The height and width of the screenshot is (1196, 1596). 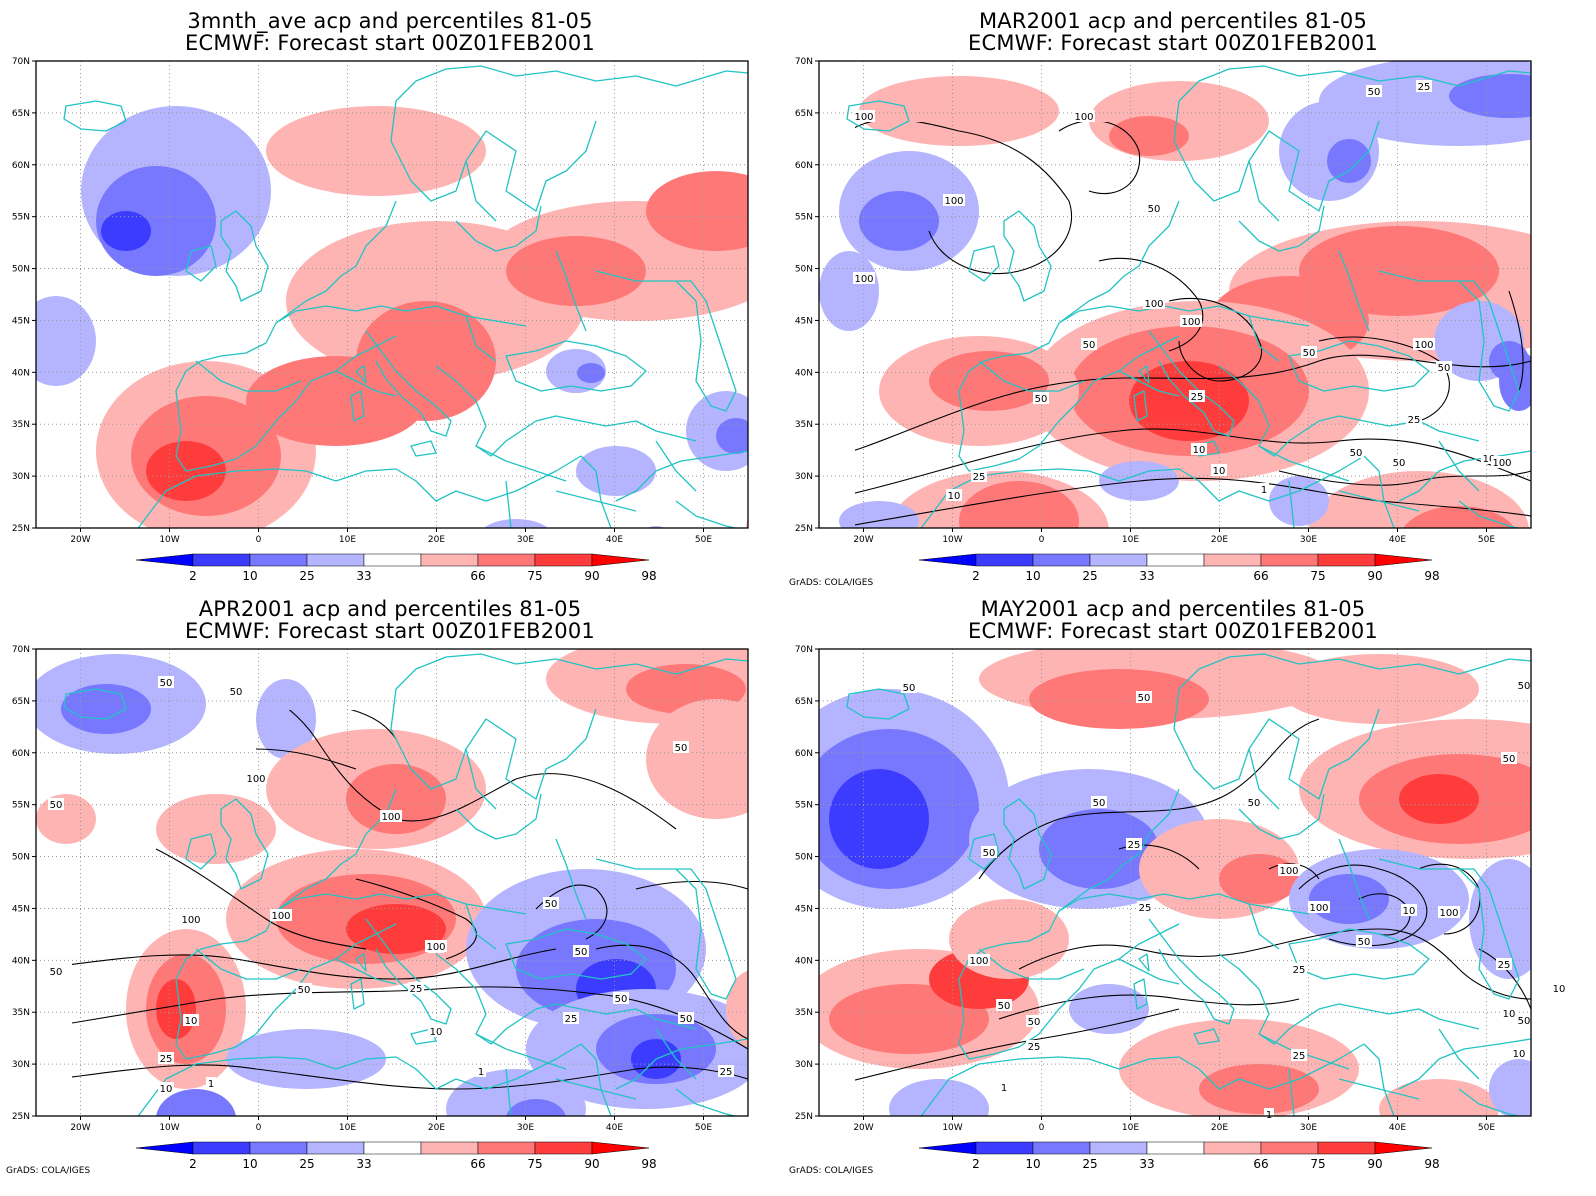 What do you see at coordinates (1397, 1128) in the screenshot?
I see `lon-tick-label: 40E` at bounding box center [1397, 1128].